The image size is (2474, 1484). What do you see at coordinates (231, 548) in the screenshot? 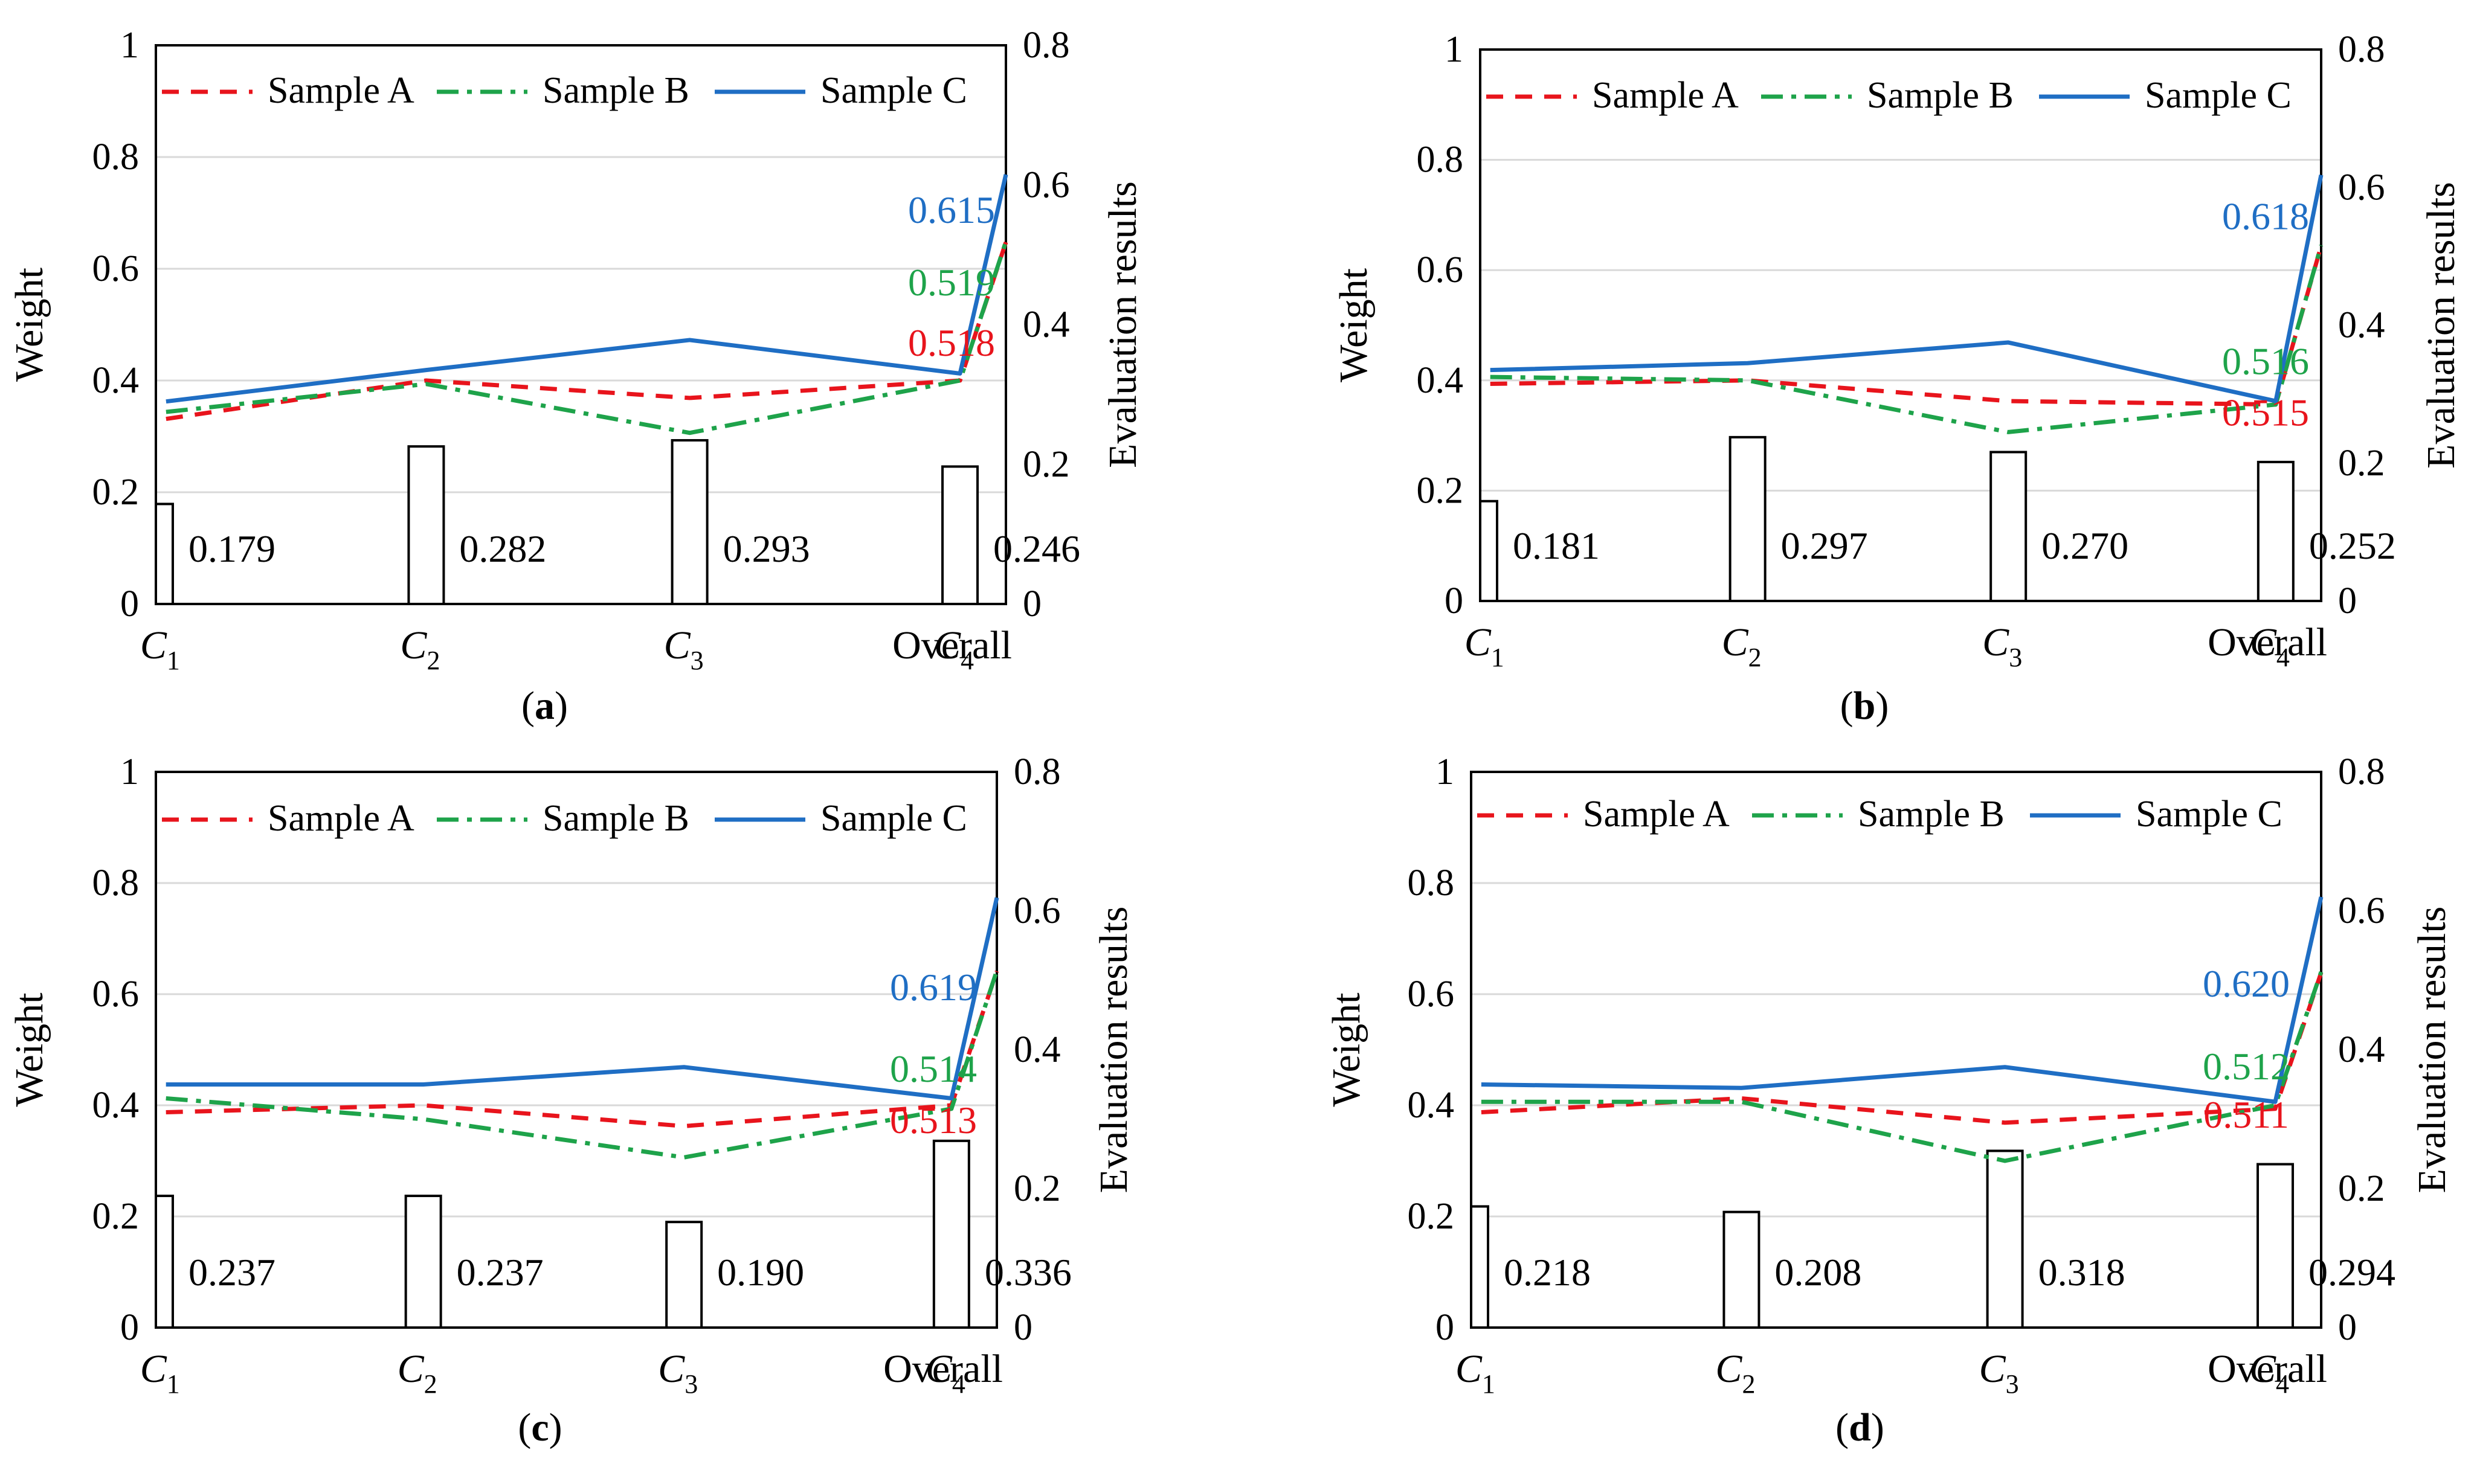
I see `weight-bar-label: 0.179` at bounding box center [231, 548].